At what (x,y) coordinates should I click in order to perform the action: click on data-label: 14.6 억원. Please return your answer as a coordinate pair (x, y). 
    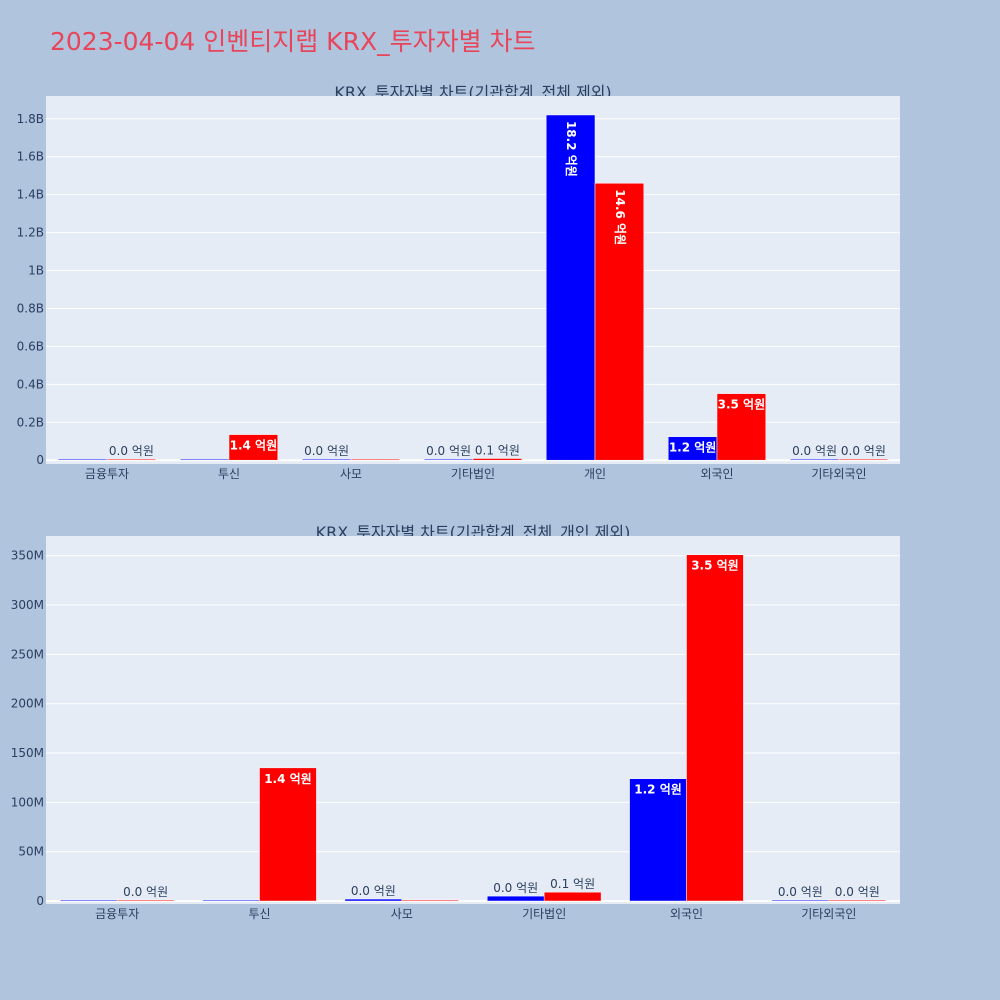
    Looking at the image, I should click on (620, 217).